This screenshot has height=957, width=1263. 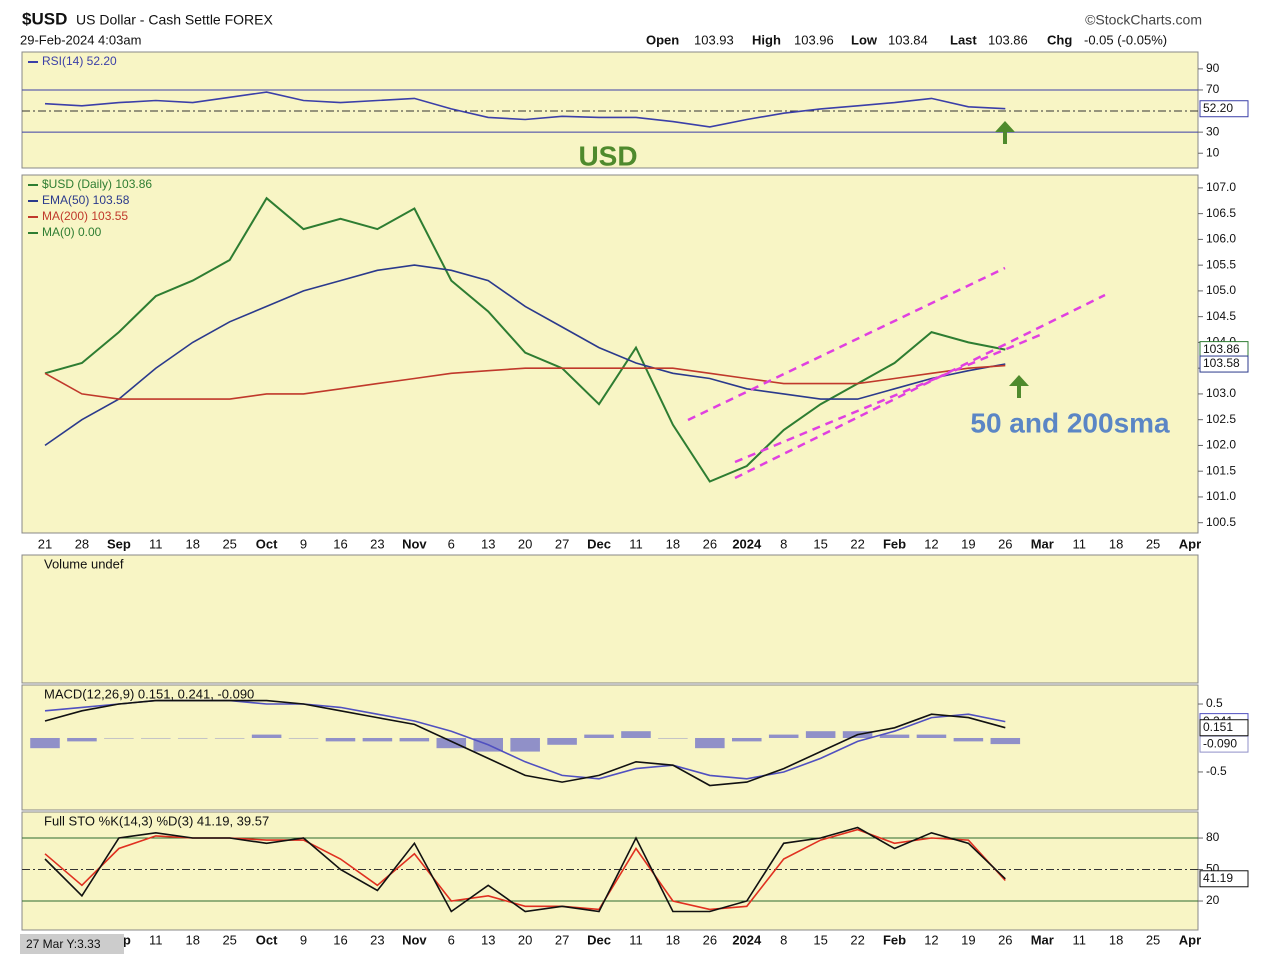 I want to click on low: 103.84, so click(x=908, y=39).